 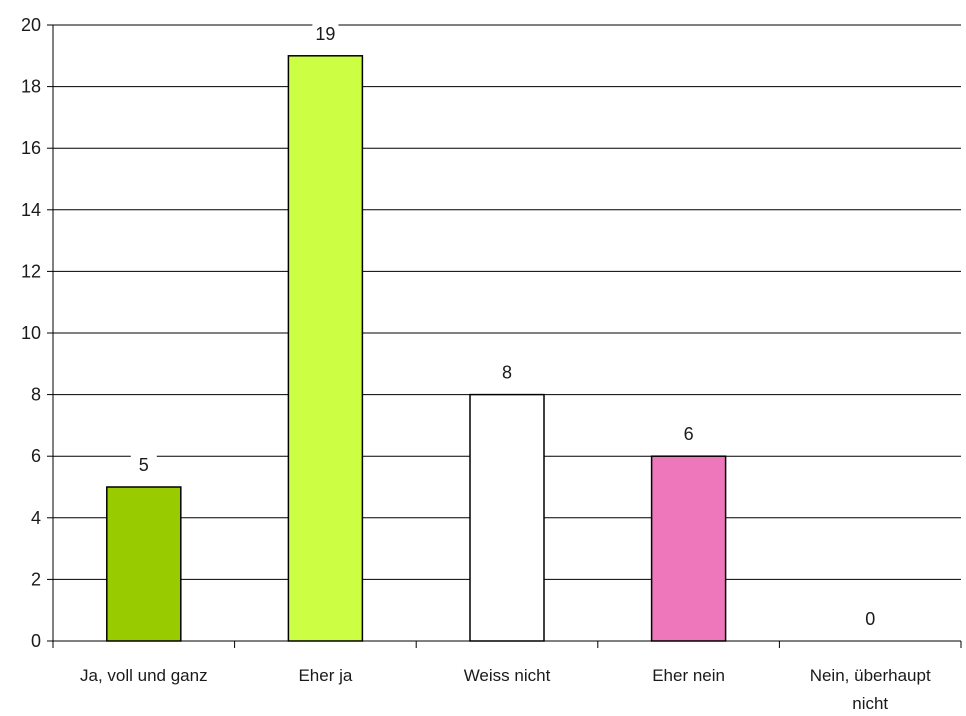 I want to click on y-tick-label: 2, so click(x=36, y=579).